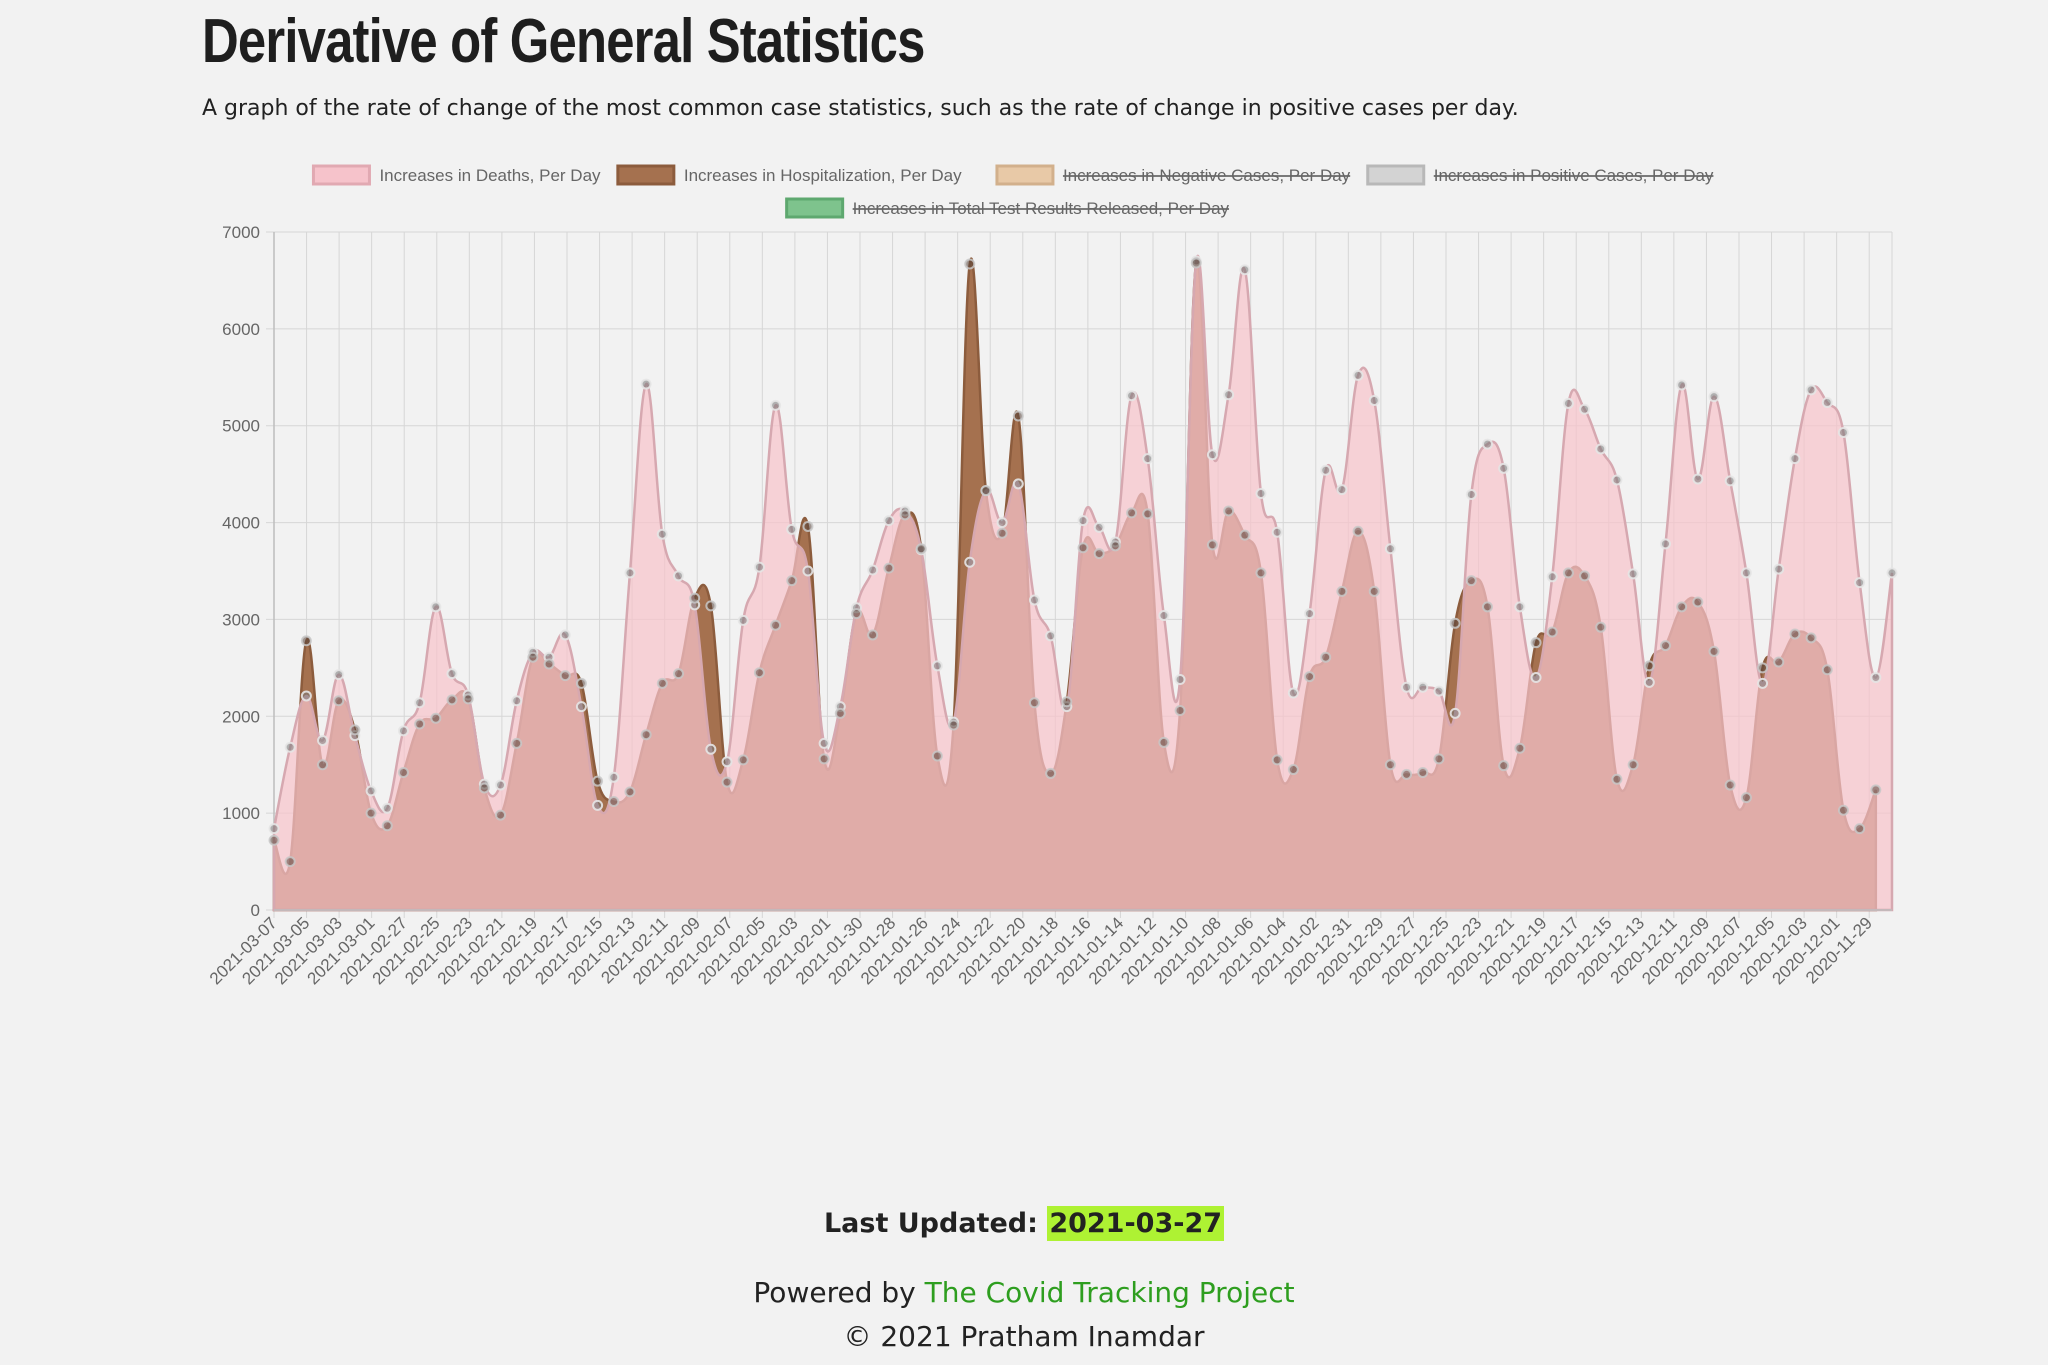 This screenshot has height=1365, width=2048. I want to click on legend-item-1: Increases in Deaths, Per Day, so click(456, 175).